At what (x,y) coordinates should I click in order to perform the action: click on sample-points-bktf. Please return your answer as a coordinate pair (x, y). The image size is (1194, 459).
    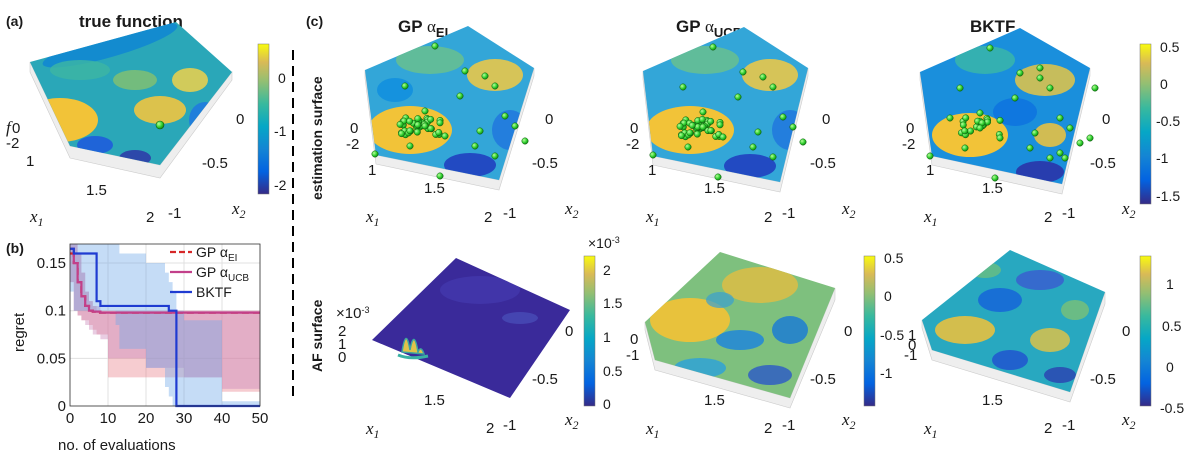
    Looking at the image, I should click on (1012, 113).